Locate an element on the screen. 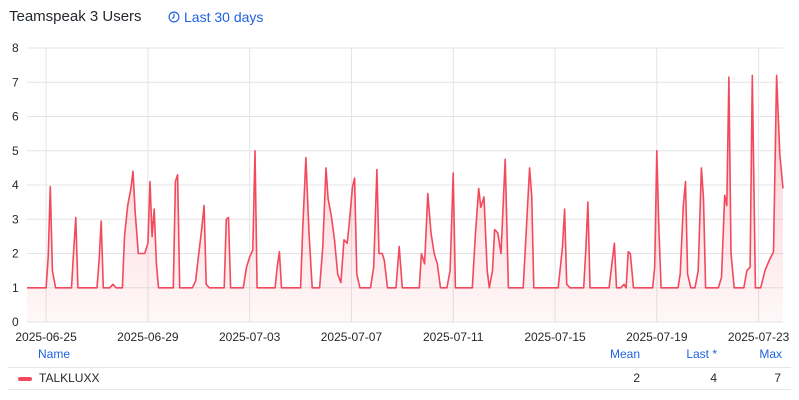 This screenshot has width=799, height=400. y-tick-label: 3 is located at coordinates (15, 219).